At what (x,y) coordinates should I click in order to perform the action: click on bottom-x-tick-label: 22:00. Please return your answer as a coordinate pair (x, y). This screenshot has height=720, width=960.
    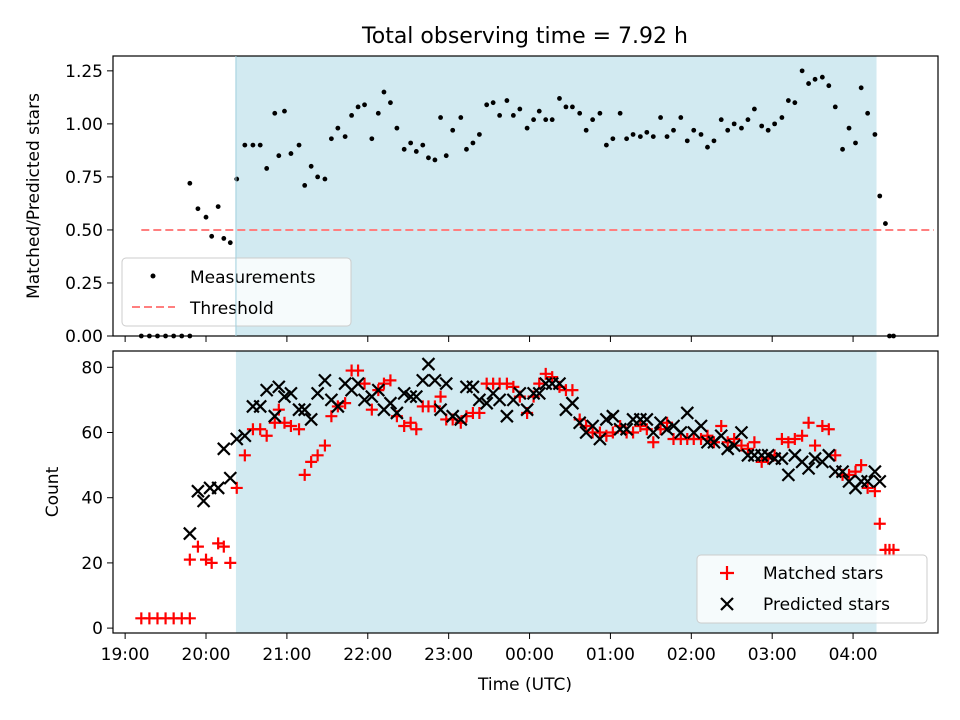
    Looking at the image, I should click on (367, 655).